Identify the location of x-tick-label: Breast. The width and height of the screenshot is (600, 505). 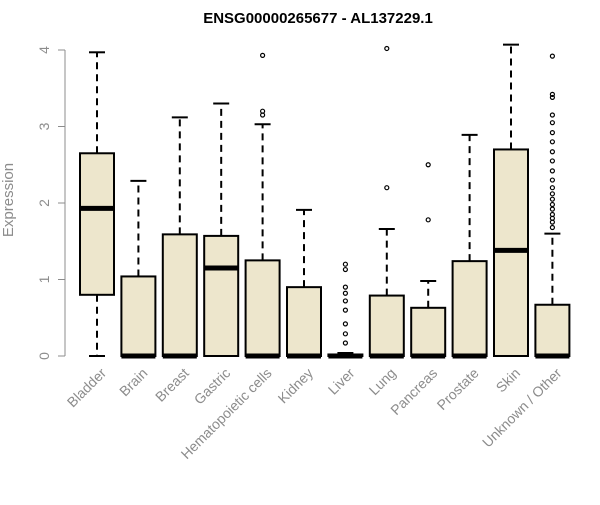
(172, 385).